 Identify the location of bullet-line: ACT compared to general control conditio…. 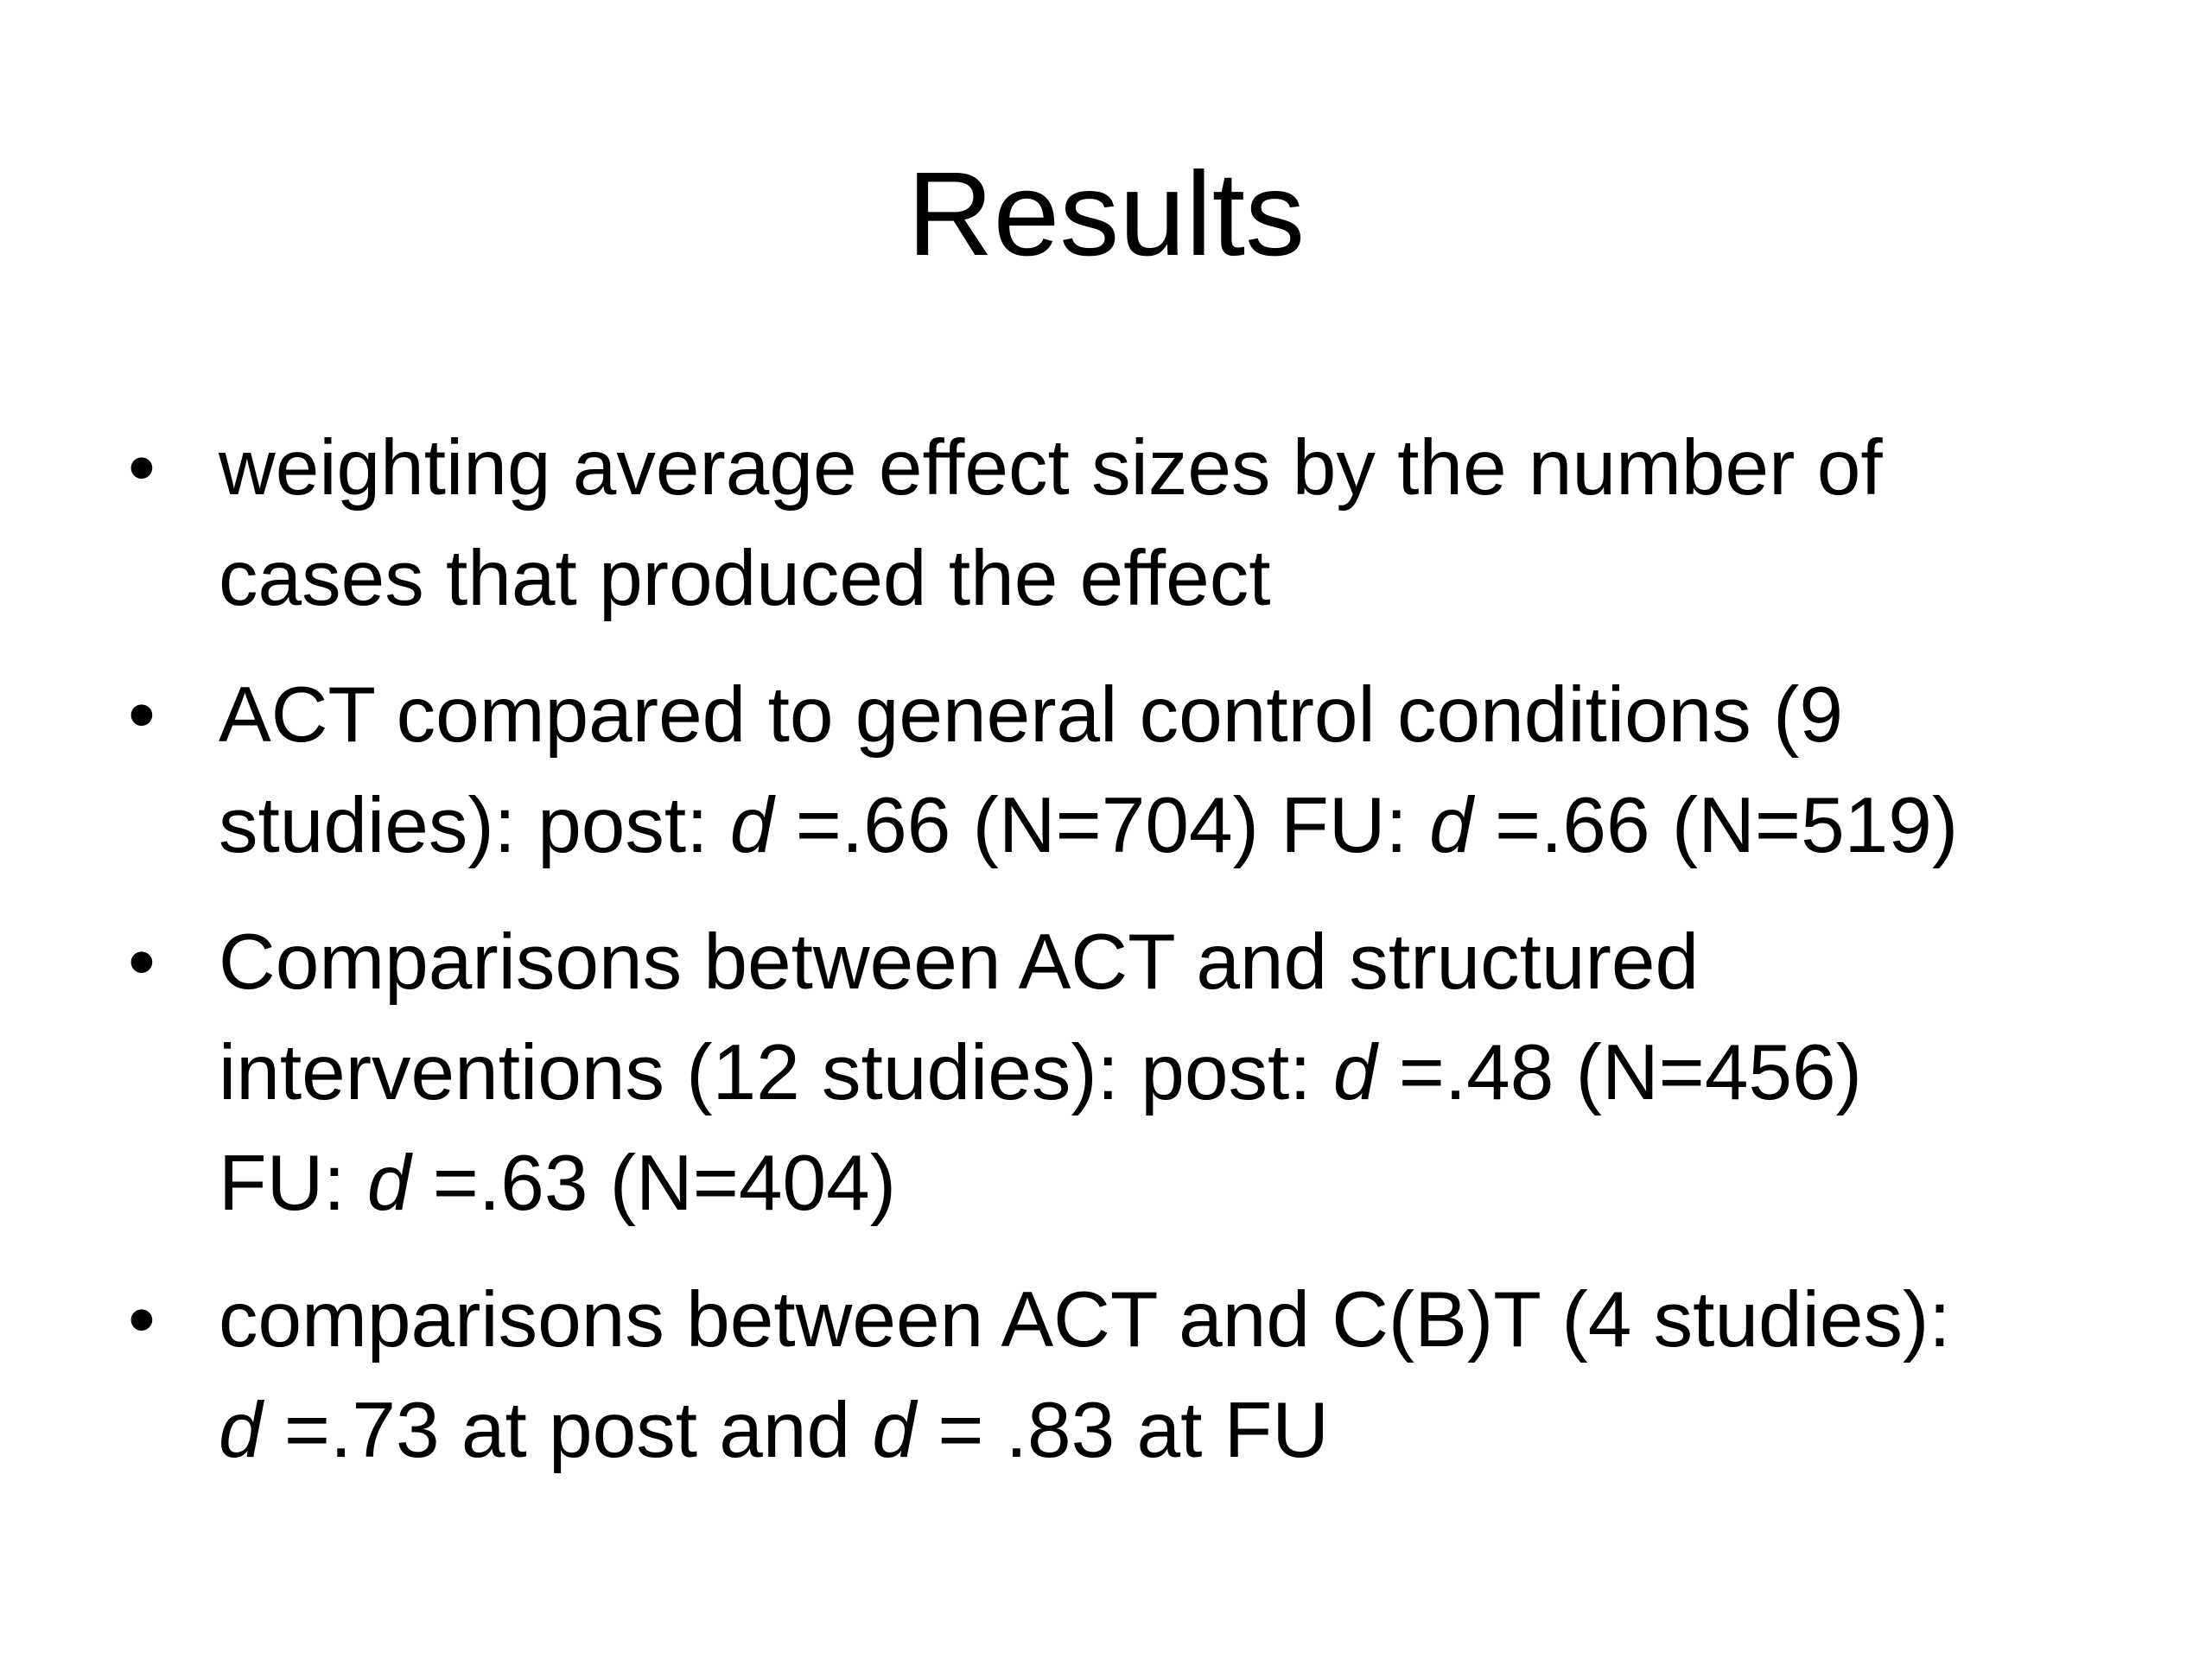
(1031, 715).